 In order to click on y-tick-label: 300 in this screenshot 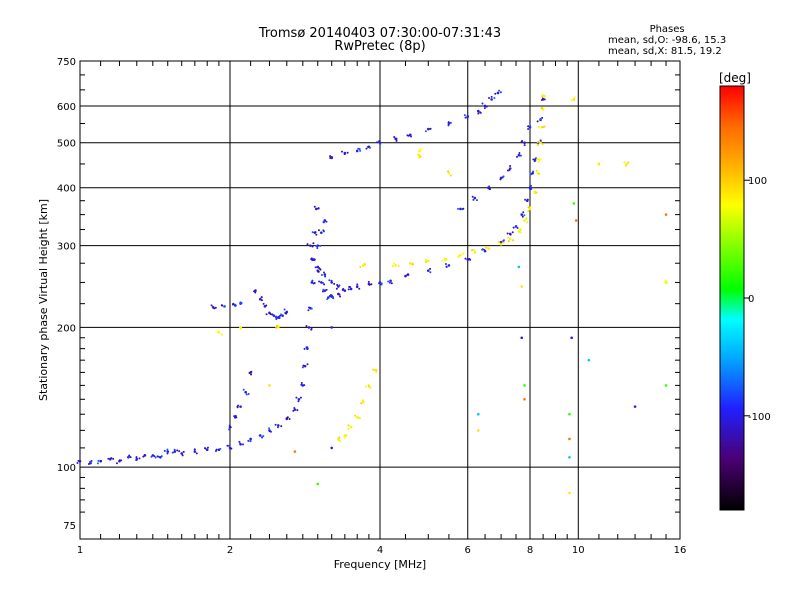, I will do `click(66, 247)`.